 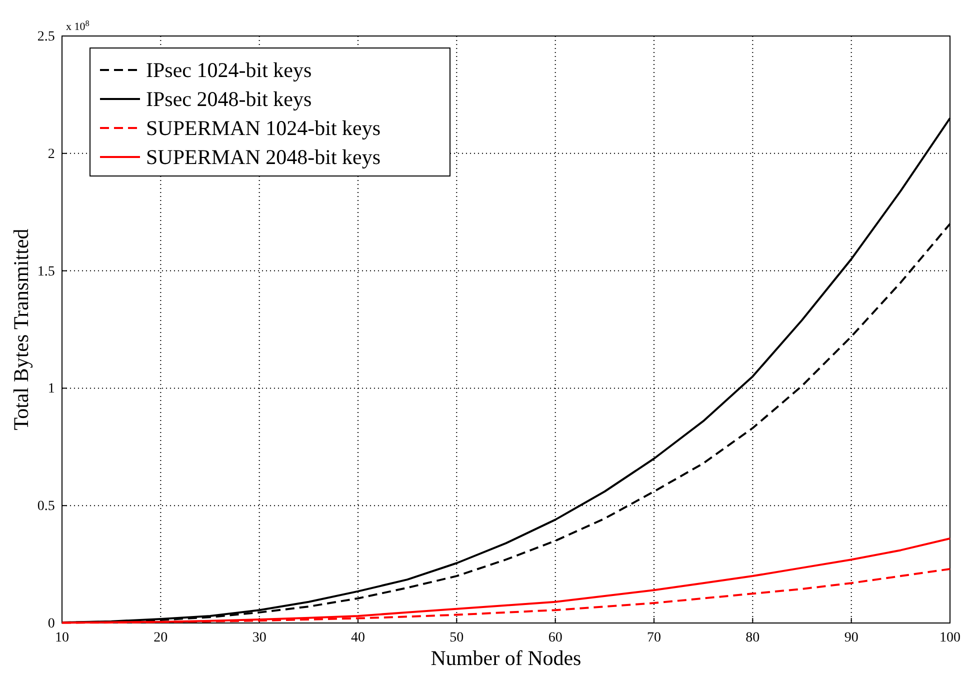 I want to click on x-tick-label: 70, so click(x=654, y=638).